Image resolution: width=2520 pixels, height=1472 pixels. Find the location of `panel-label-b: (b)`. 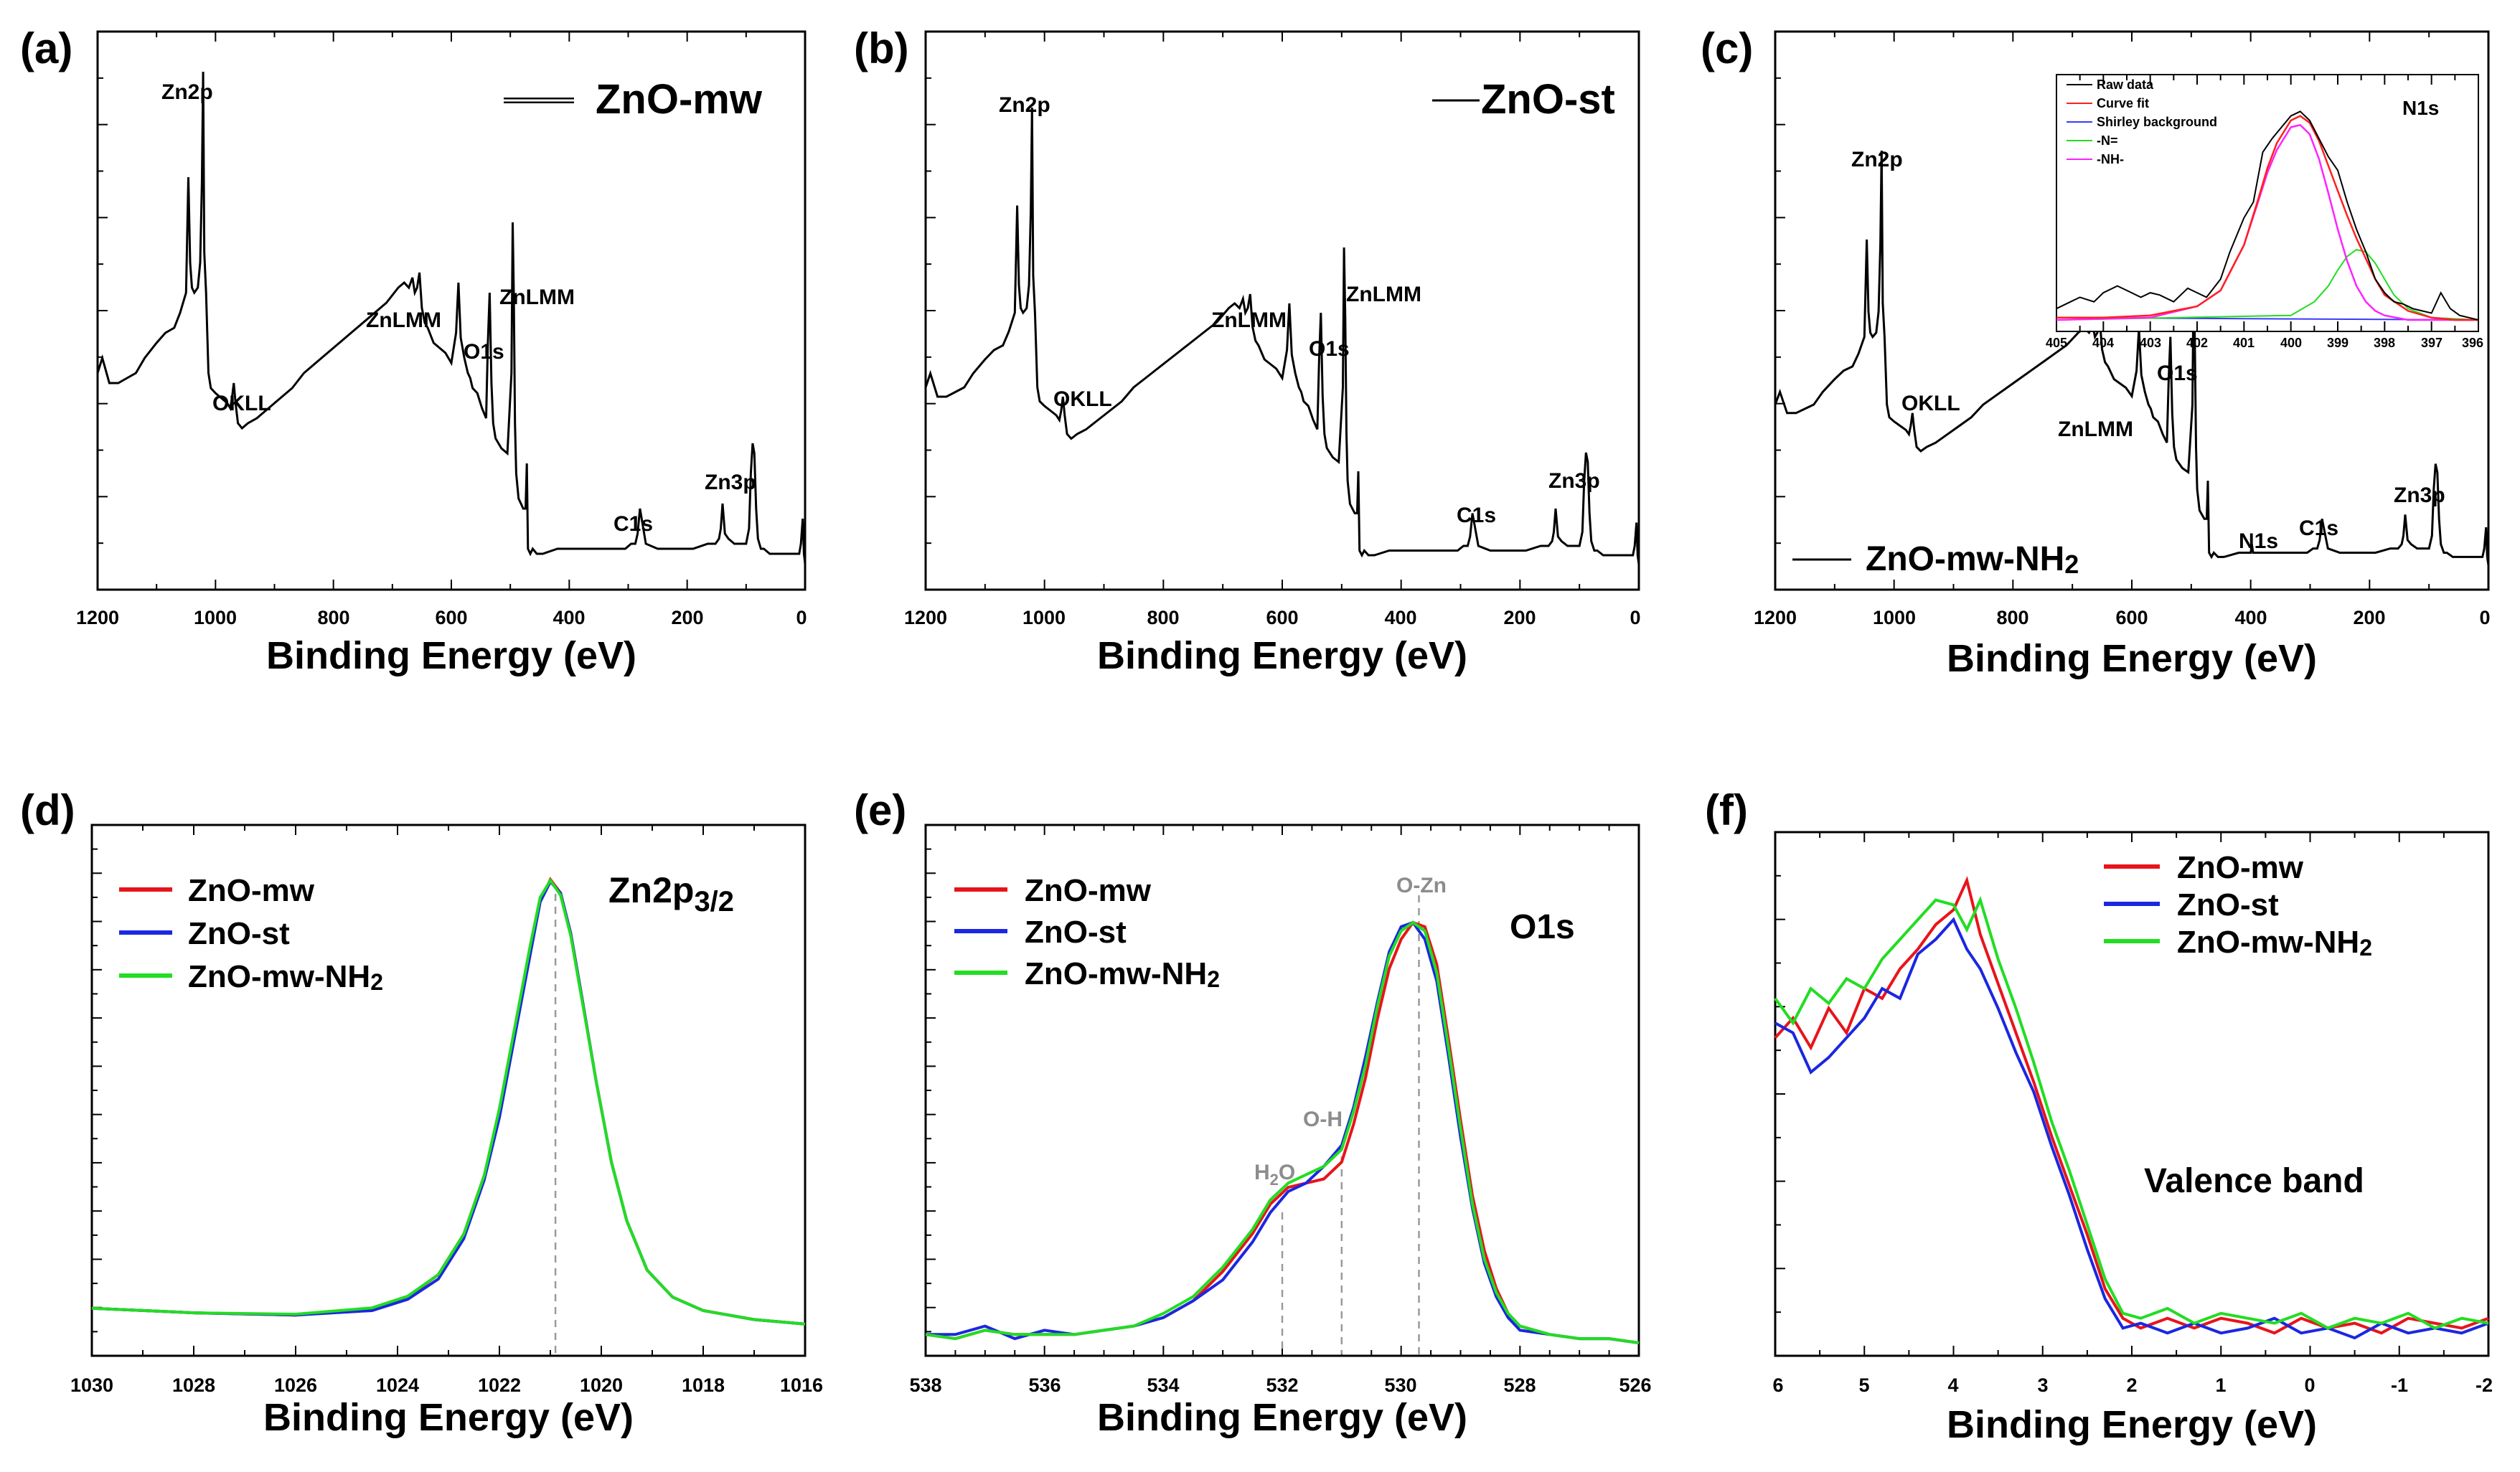

panel-label-b: (b) is located at coordinates (881, 48).